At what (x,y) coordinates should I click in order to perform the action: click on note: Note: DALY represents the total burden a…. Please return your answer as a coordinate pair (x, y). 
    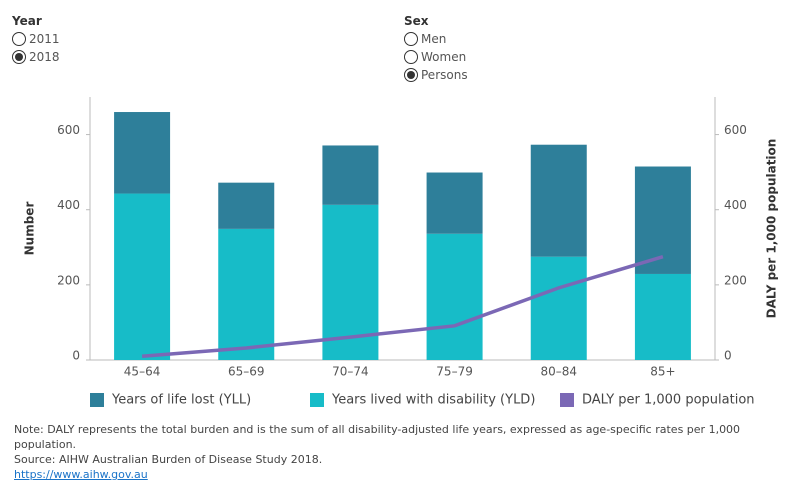
    Looking at the image, I should click on (377, 437).